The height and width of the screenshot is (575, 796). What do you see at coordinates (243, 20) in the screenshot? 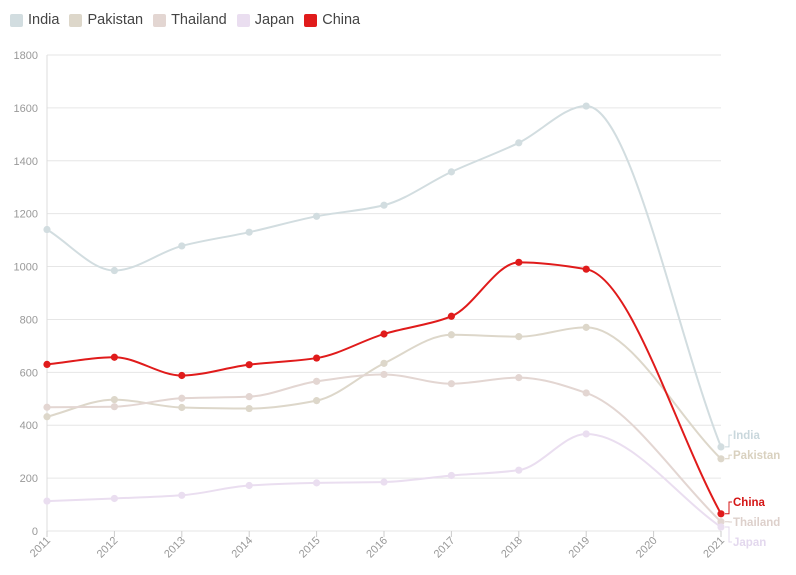
I see `legend-swatch-japan` at bounding box center [243, 20].